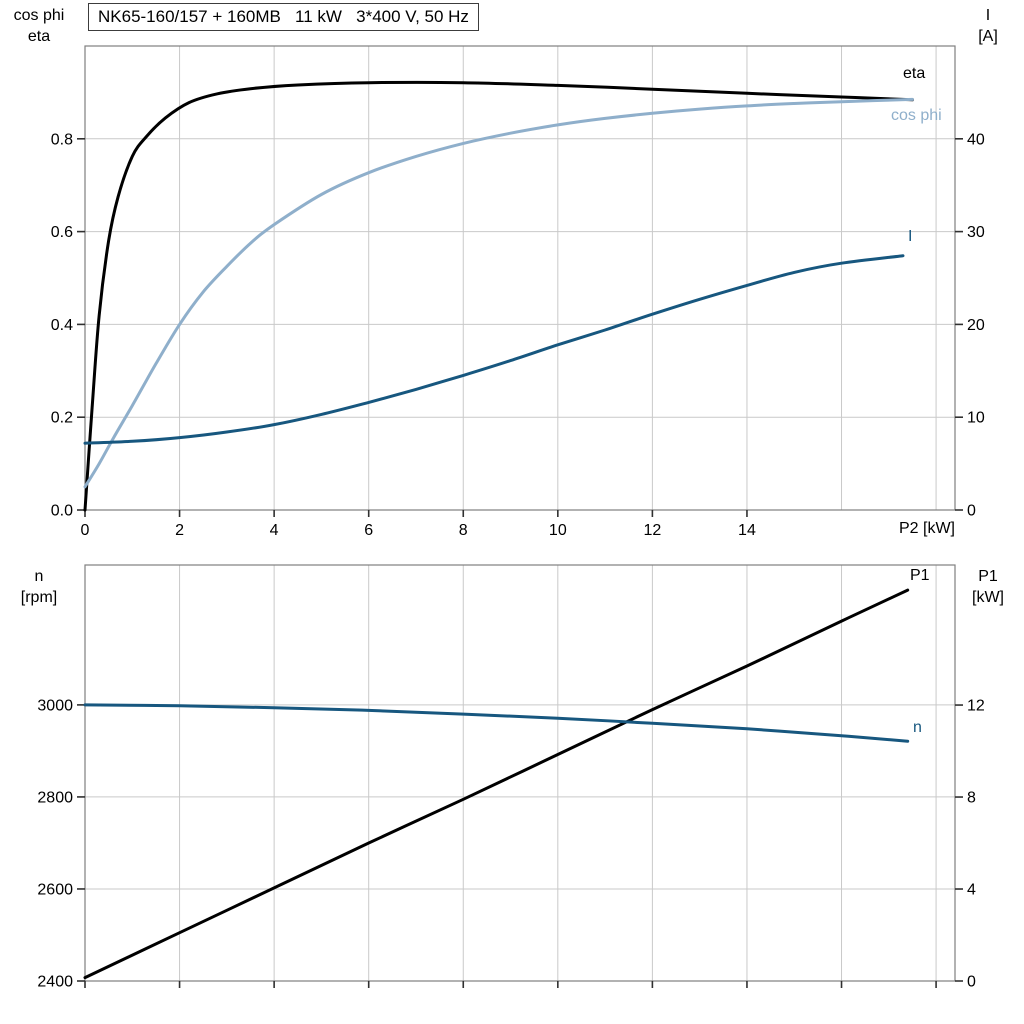  Describe the element at coordinates (55, 982) in the screenshot. I see `y-left-tick-label: 2400` at that location.